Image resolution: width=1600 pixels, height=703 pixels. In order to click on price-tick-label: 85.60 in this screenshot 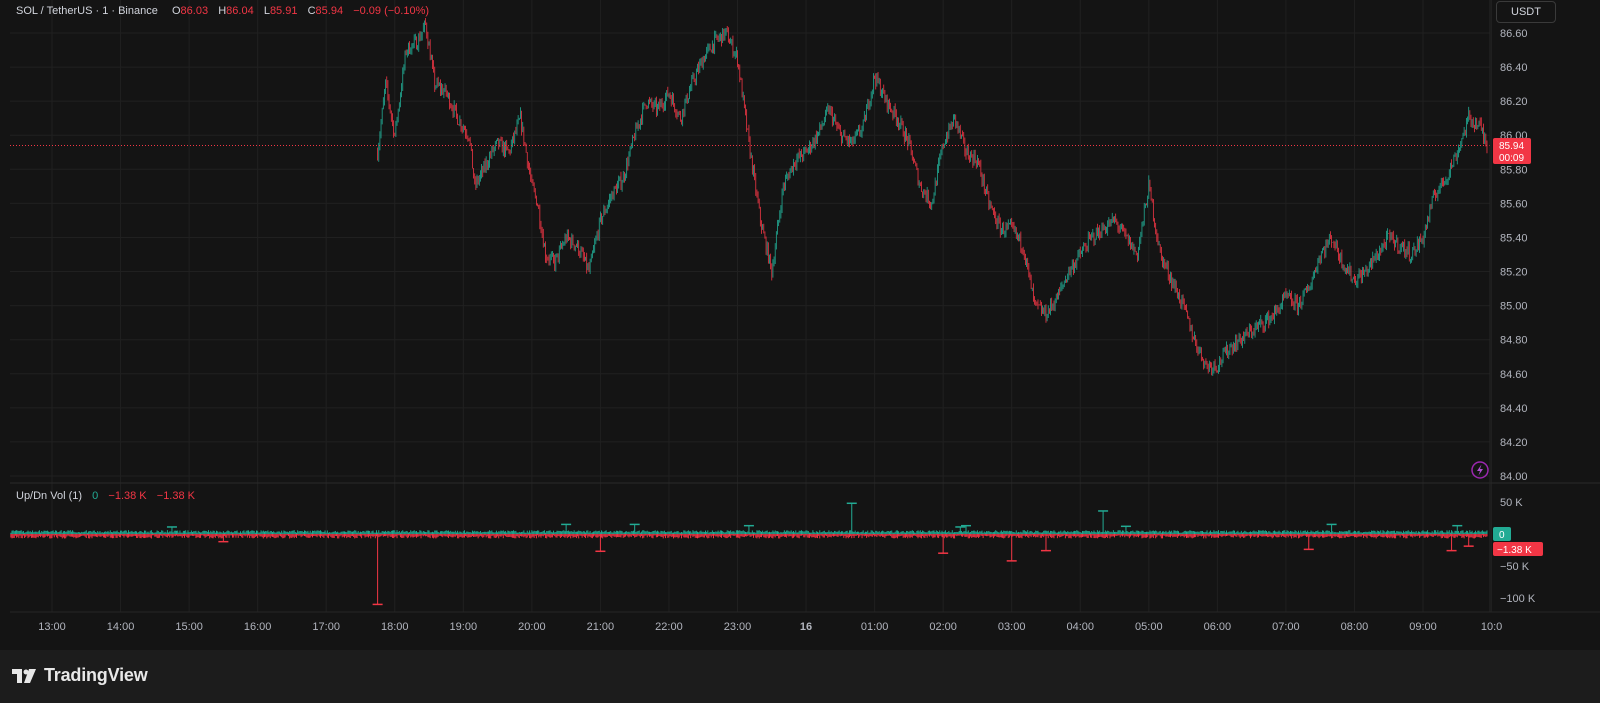, I will do `click(1514, 204)`.